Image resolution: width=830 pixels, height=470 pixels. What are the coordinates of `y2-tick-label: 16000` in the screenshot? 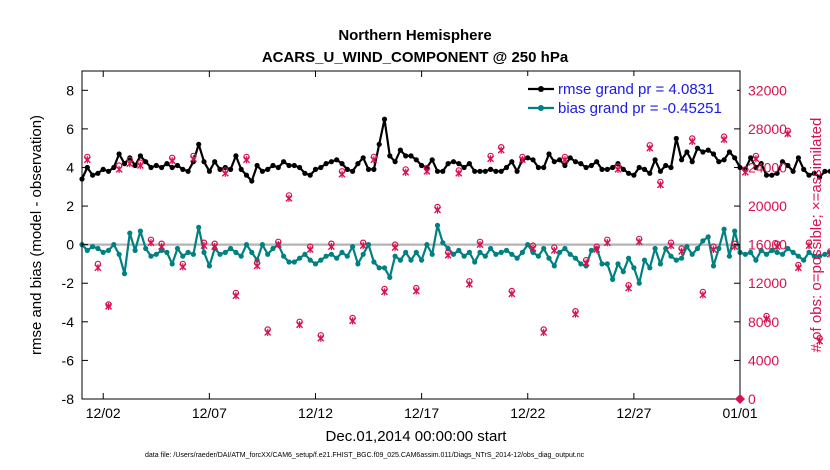 It's located at (767, 245).